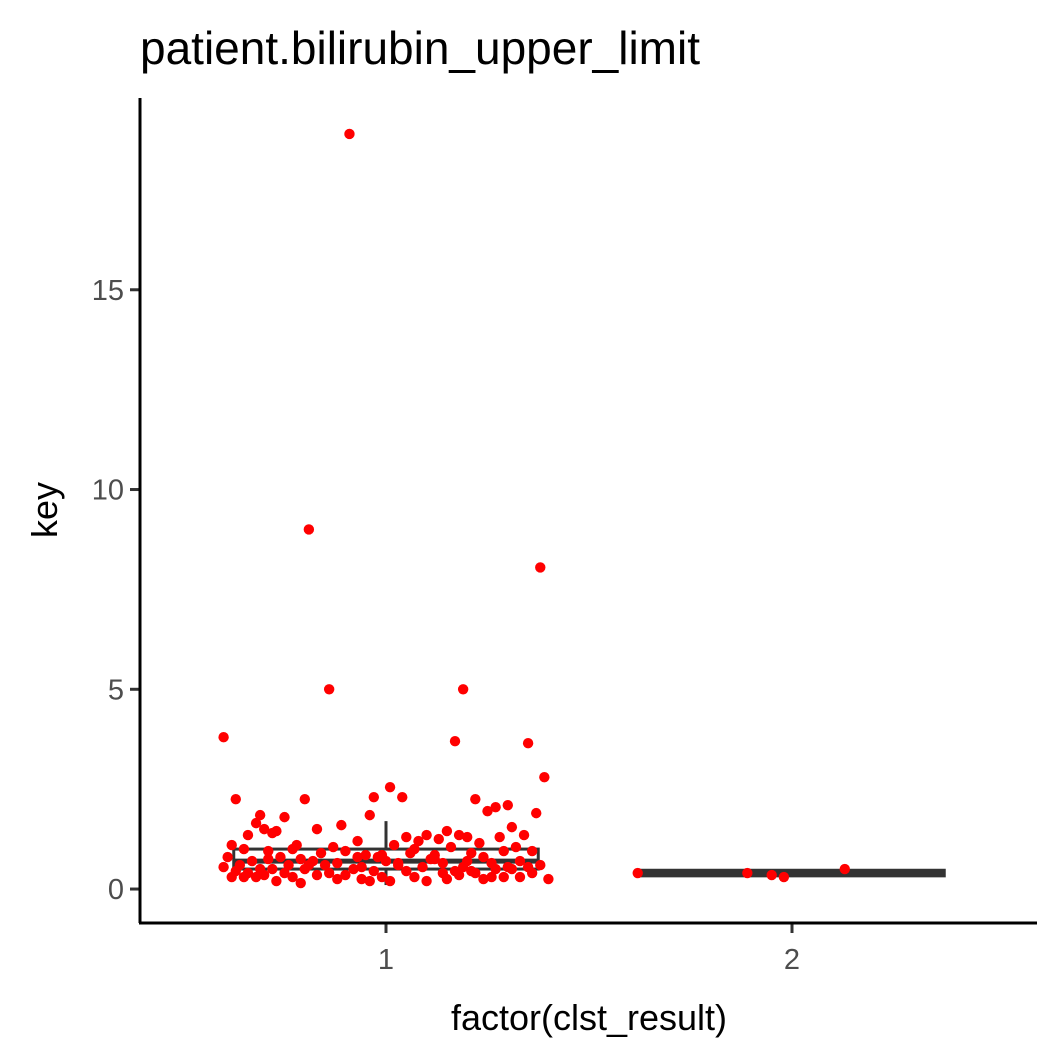 The height and width of the screenshot is (1062, 1062). I want to click on chart-title: patient.bilirubin_upper_limit, so click(420, 48).